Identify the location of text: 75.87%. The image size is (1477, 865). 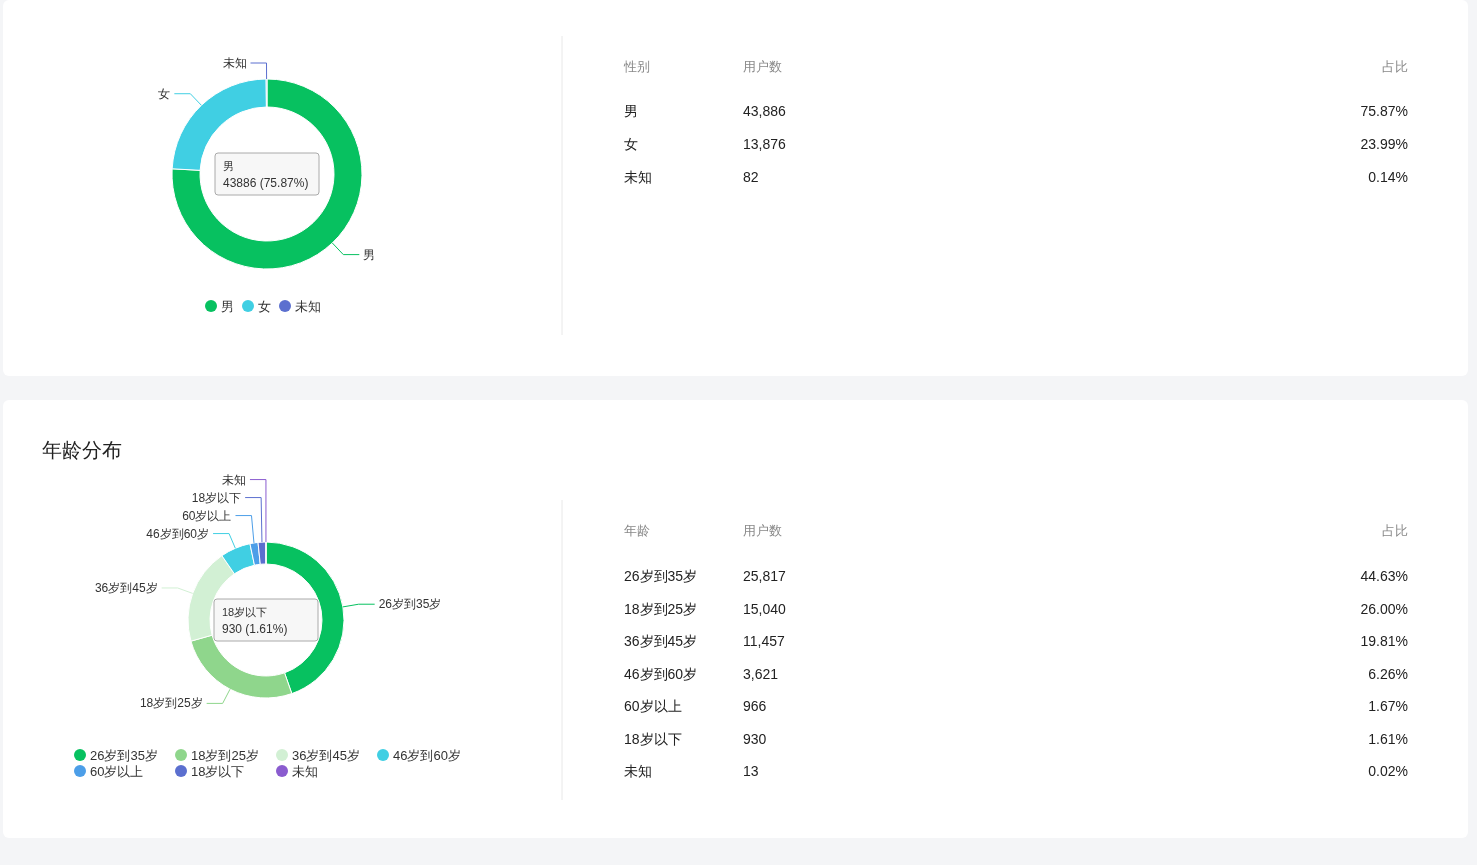
(1384, 111).